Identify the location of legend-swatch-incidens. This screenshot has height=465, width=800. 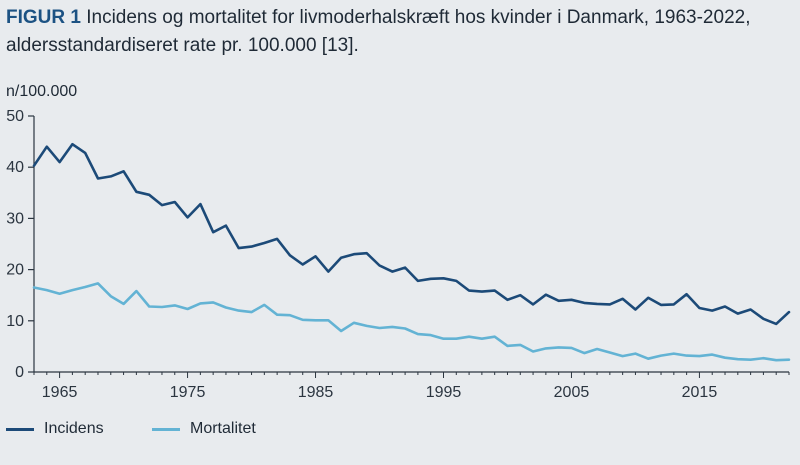
(20, 429).